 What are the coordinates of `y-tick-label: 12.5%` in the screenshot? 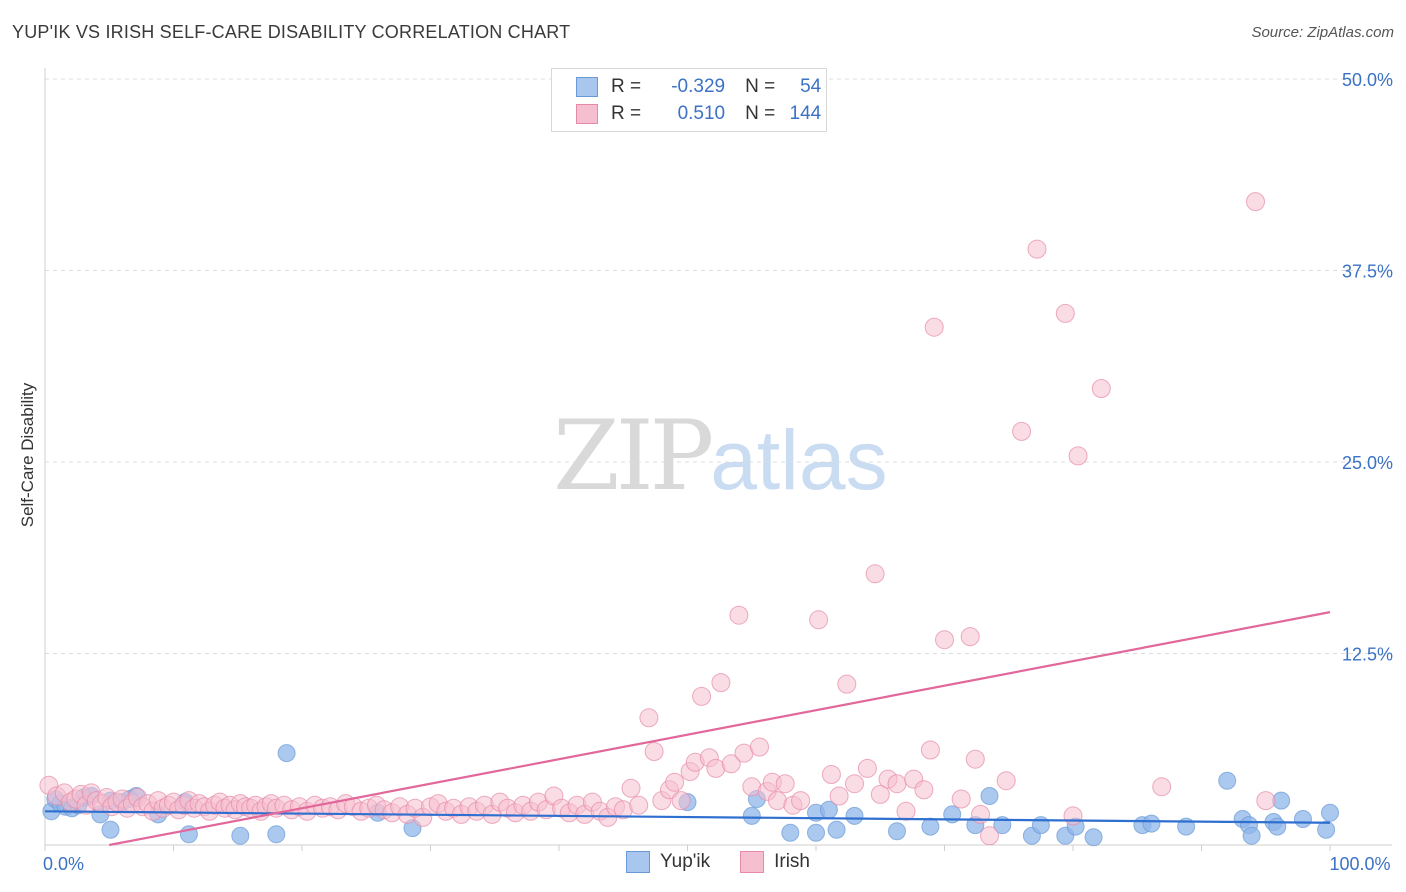 It's located at (1367, 655).